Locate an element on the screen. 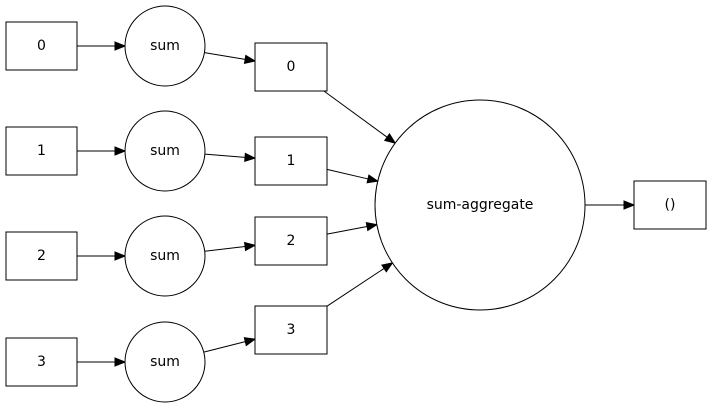 Image resolution: width=712 pixels, height=408 pixels. edge-sum2-to-out2 is located at coordinates (230, 246).